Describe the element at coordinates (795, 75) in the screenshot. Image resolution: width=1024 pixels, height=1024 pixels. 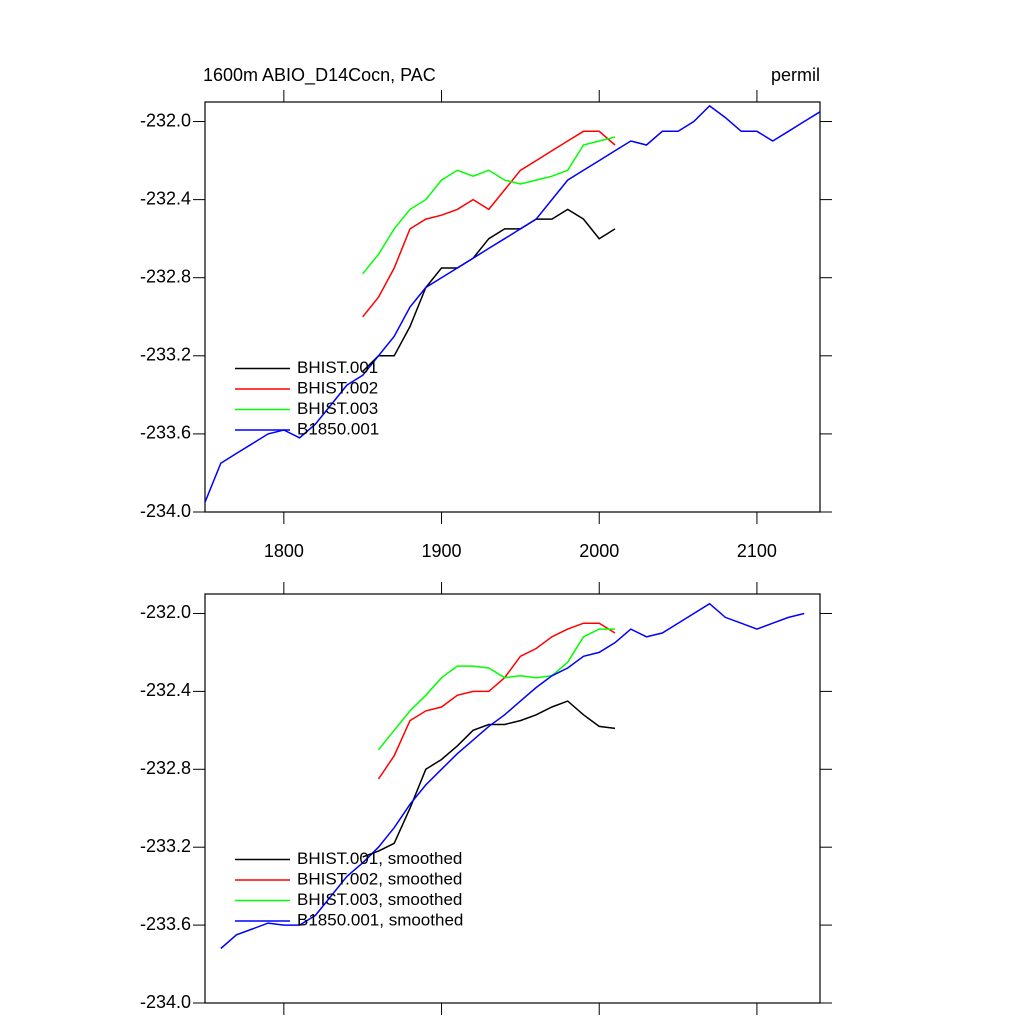
I see `units-label: permil` at that location.